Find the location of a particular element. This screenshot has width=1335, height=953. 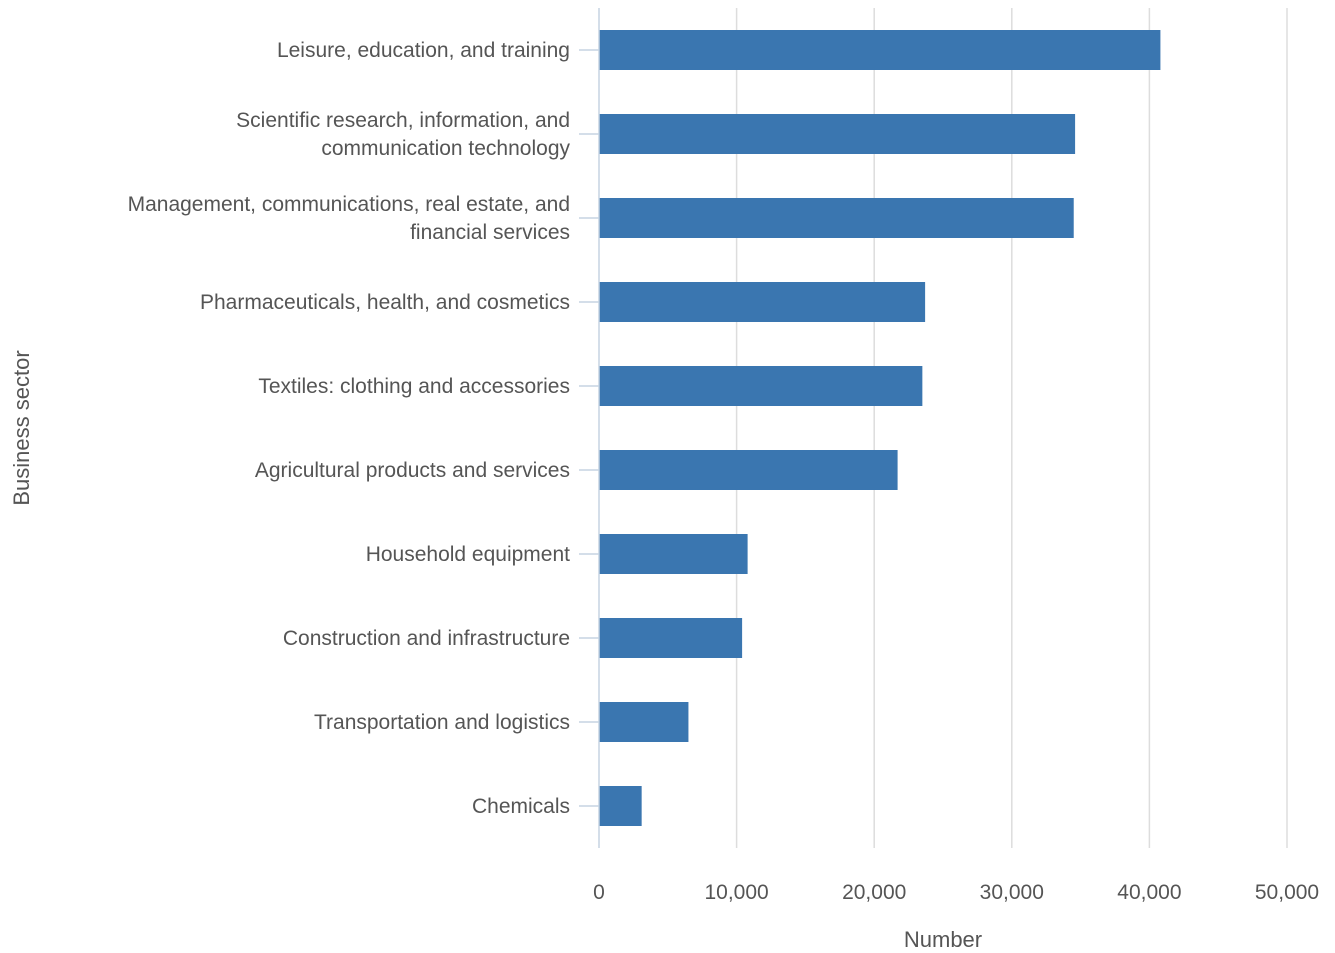

y-axis-title: Business sector is located at coordinates (21, 427).